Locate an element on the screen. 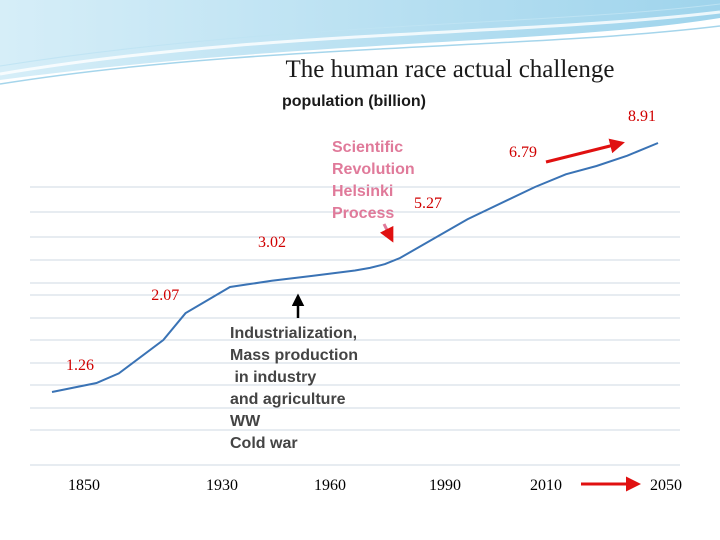 The image size is (720, 540). x-tick-label: 1930 is located at coordinates (222, 485).